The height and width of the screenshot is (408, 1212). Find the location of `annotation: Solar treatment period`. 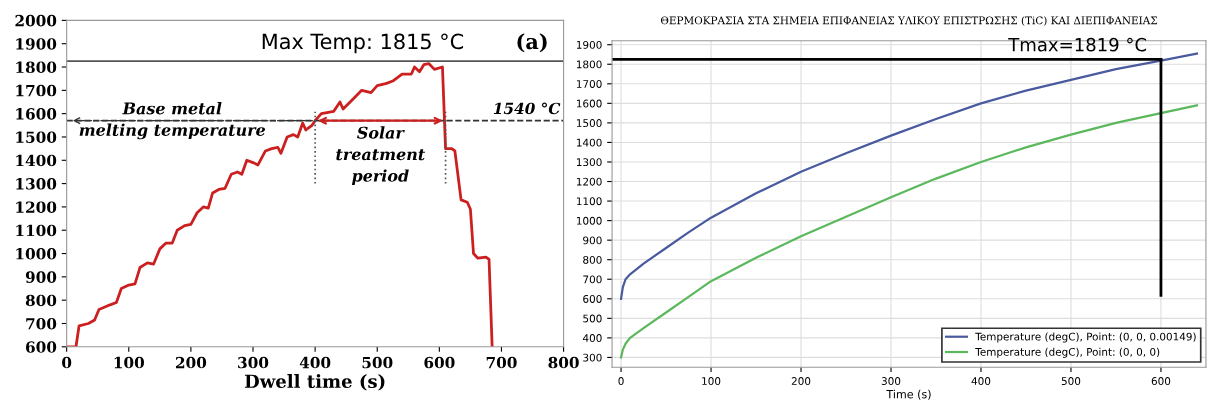

annotation: Solar treatment period is located at coordinates (381, 155).